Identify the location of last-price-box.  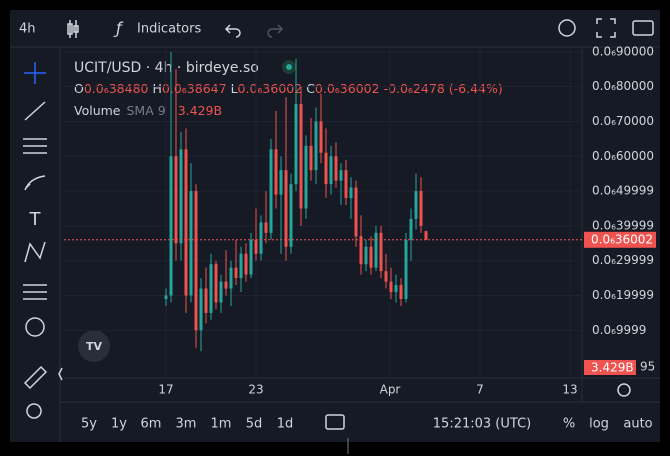
(620, 239).